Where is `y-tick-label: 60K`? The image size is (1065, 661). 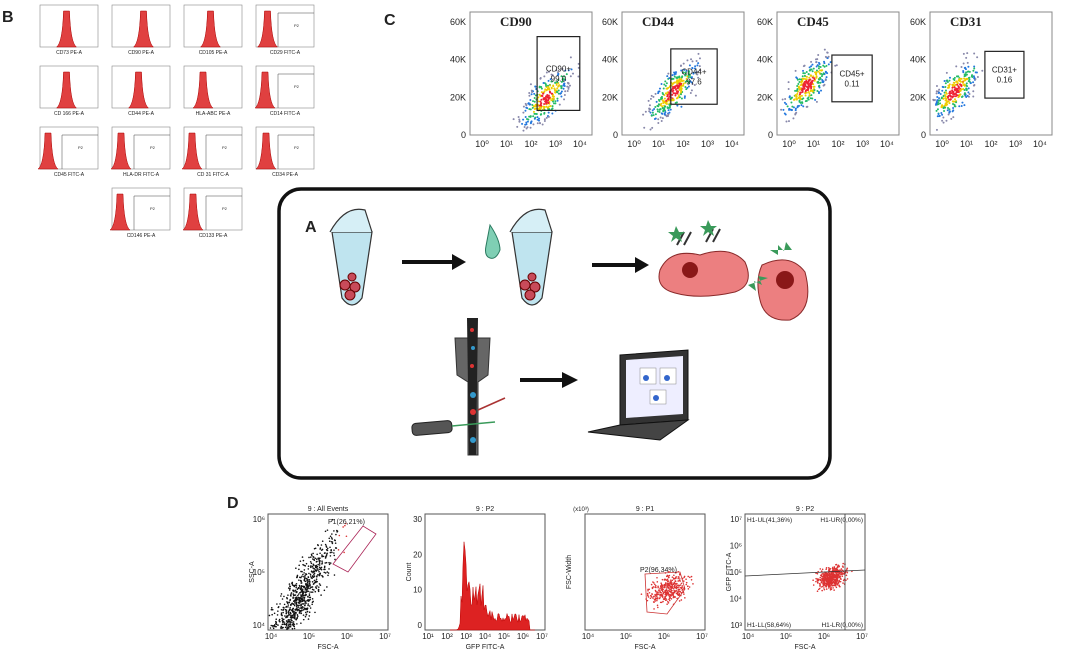 y-tick-label: 60K is located at coordinates (918, 22).